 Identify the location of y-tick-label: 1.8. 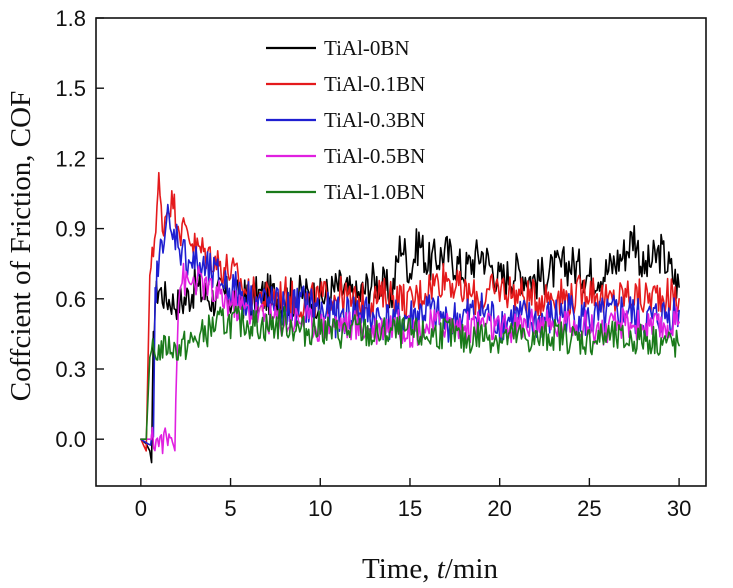
(70, 18).